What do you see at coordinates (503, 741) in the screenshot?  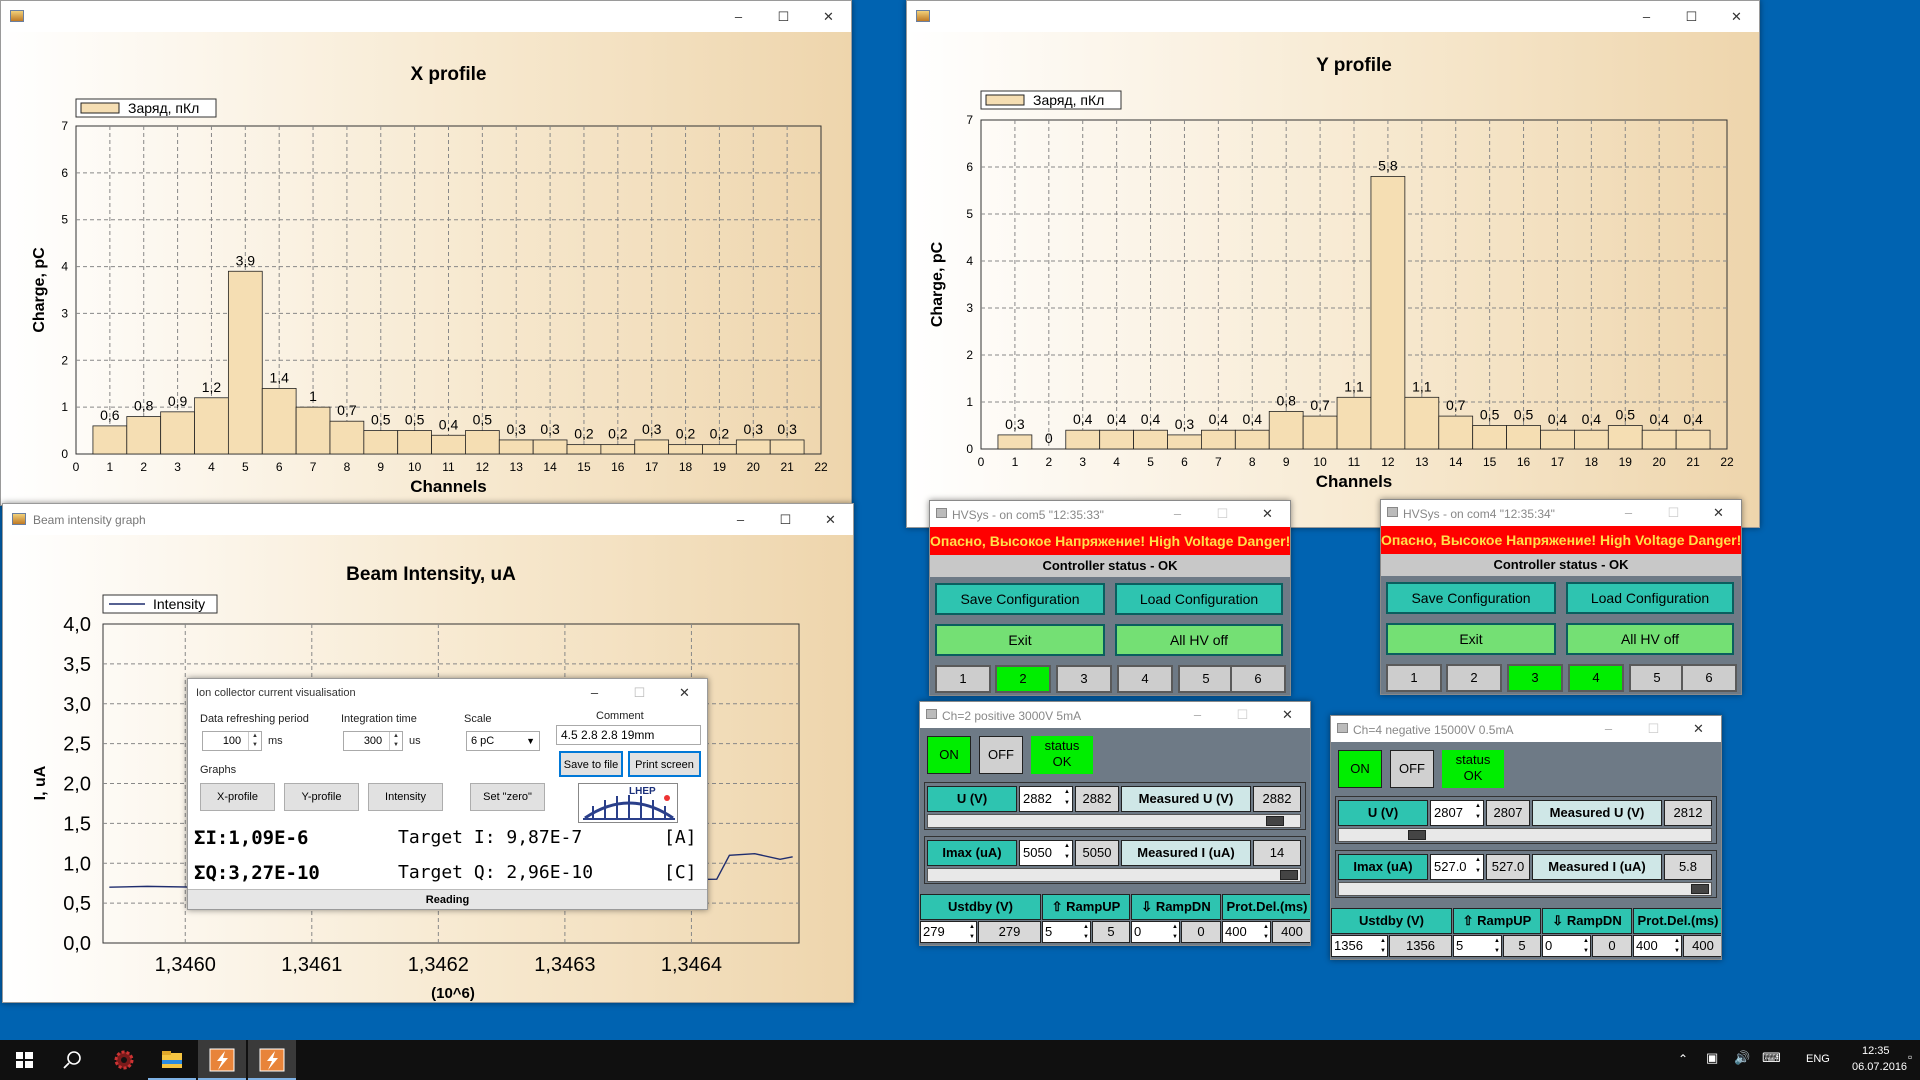 I see `scale-select: 6 pC ▼` at bounding box center [503, 741].